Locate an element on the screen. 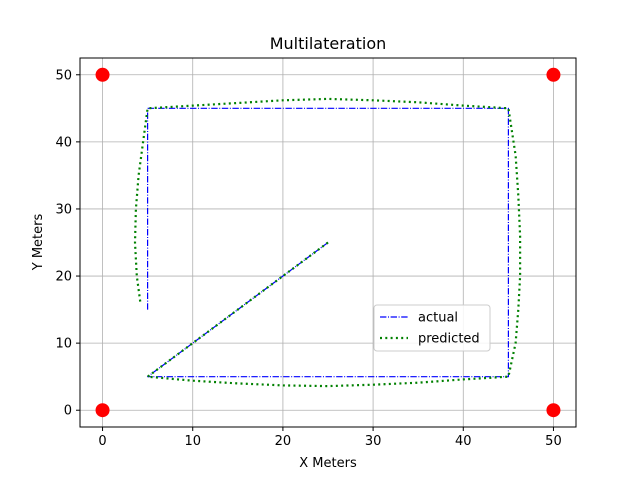  x-tick-label: 40 is located at coordinates (463, 441).